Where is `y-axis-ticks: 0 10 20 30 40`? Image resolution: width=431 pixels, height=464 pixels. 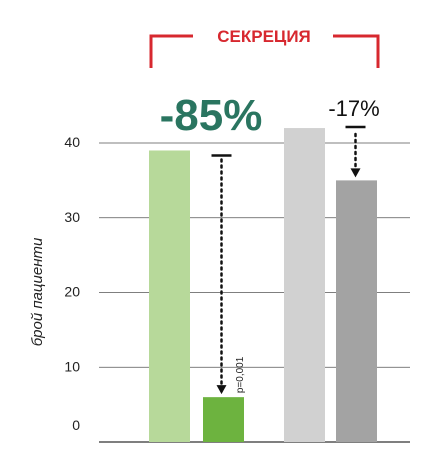
y-axis-ticks: 0 10 20 30 40 is located at coordinates (72, 283).